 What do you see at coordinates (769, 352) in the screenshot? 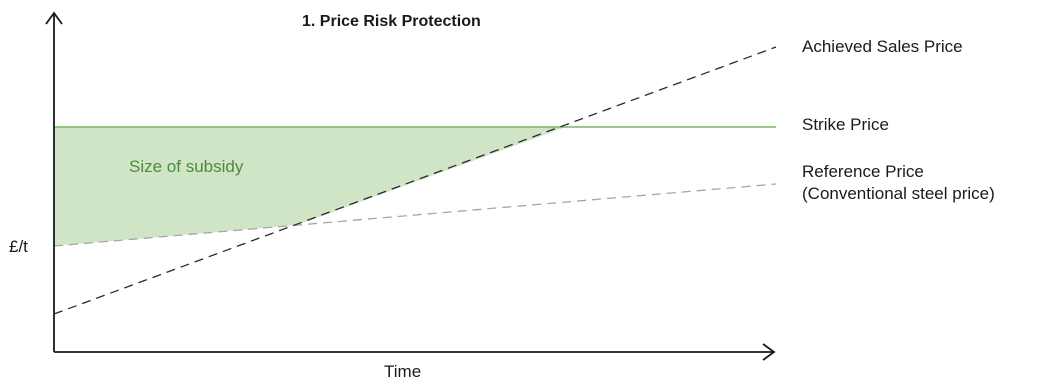
I see `x-axis-arrowhead` at bounding box center [769, 352].